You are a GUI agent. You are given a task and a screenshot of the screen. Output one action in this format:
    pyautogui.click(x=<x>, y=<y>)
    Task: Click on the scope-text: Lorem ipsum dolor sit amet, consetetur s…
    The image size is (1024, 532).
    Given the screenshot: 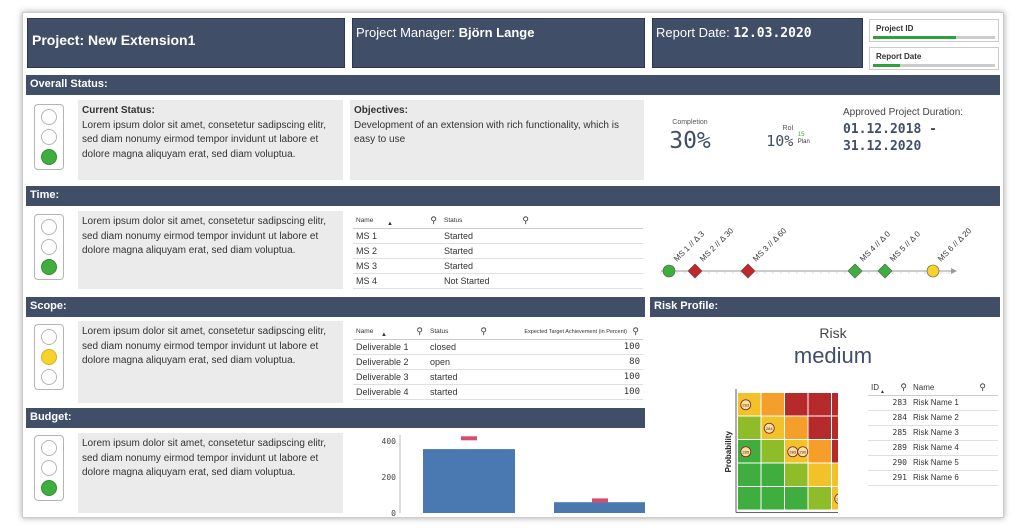 What is the action you would take?
    pyautogui.click(x=204, y=346)
    